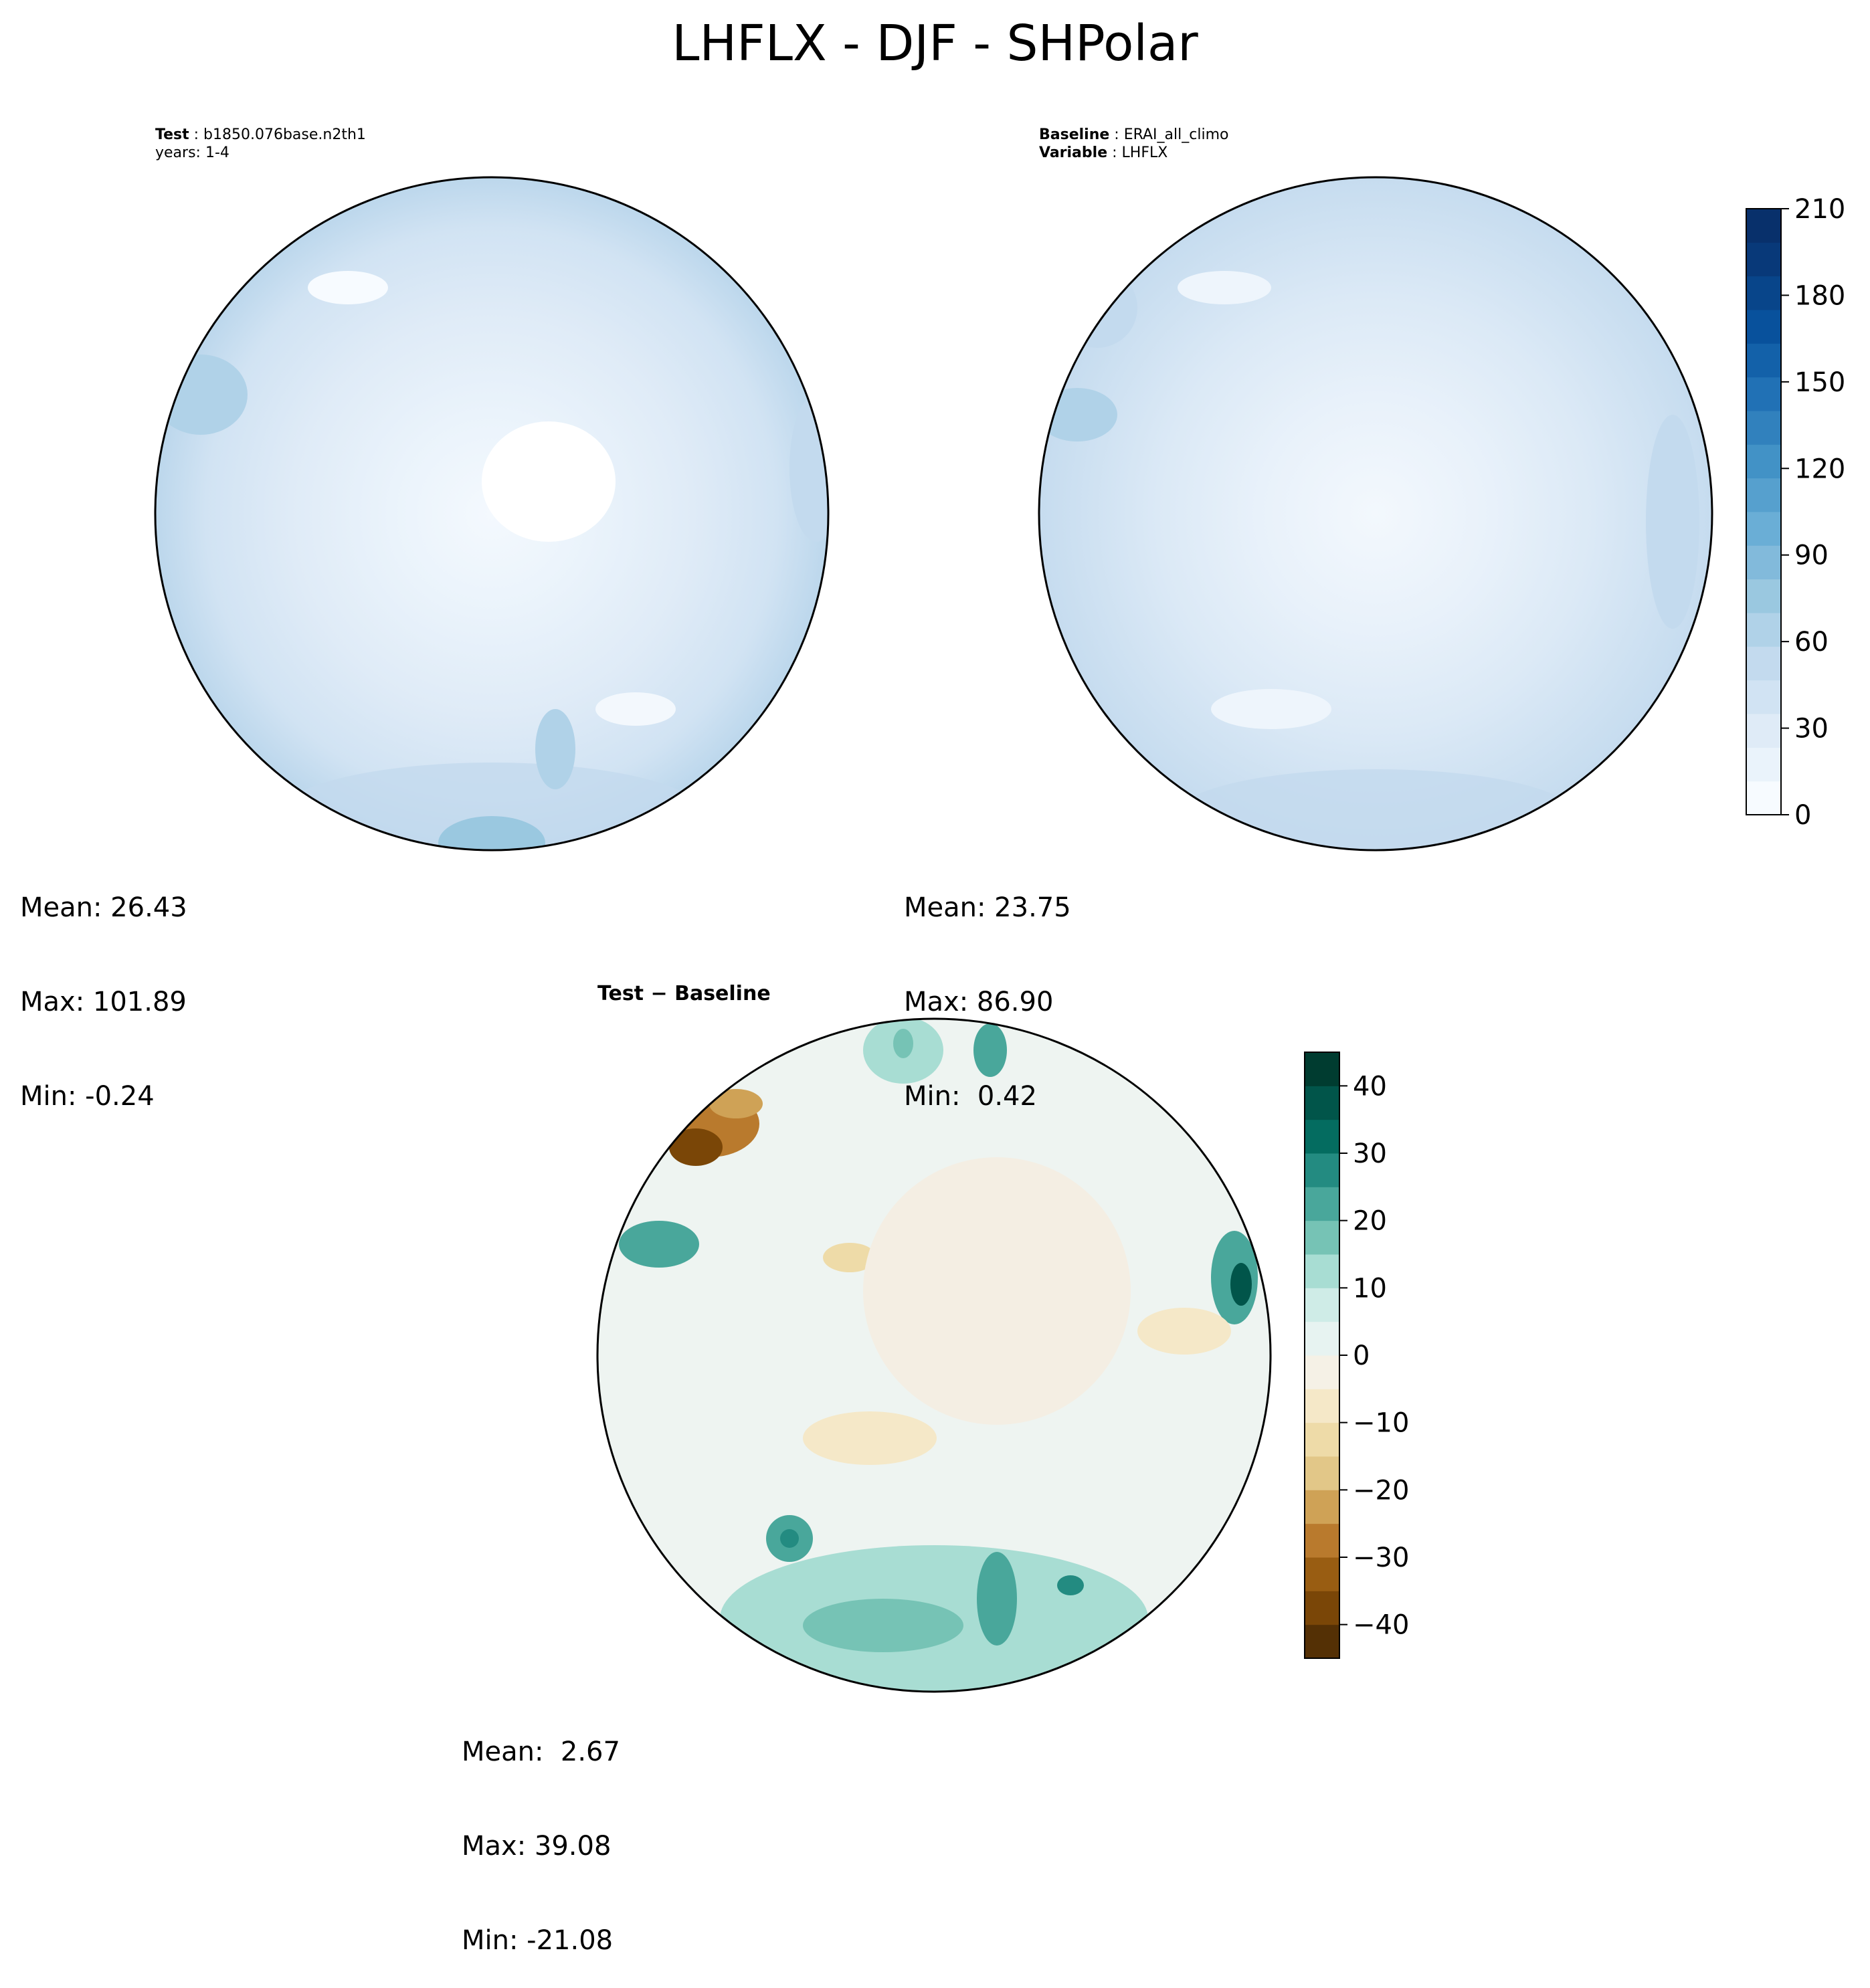  Describe the element at coordinates (979, 1002) in the screenshot. I see `baseline-max: Max: 86.90` at that location.